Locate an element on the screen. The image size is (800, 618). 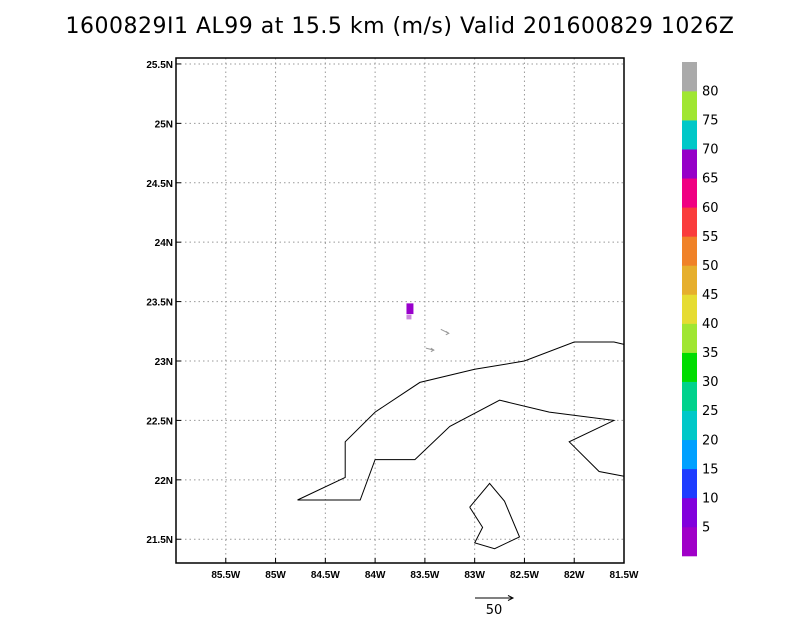
lon-tick-label: 83.5W is located at coordinates (424, 575).